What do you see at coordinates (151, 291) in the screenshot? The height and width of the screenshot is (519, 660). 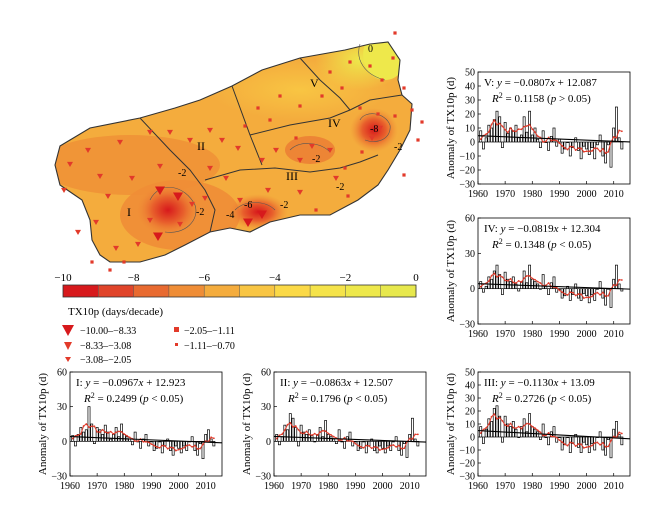 I see `colorbar-swatch` at bounding box center [151, 291].